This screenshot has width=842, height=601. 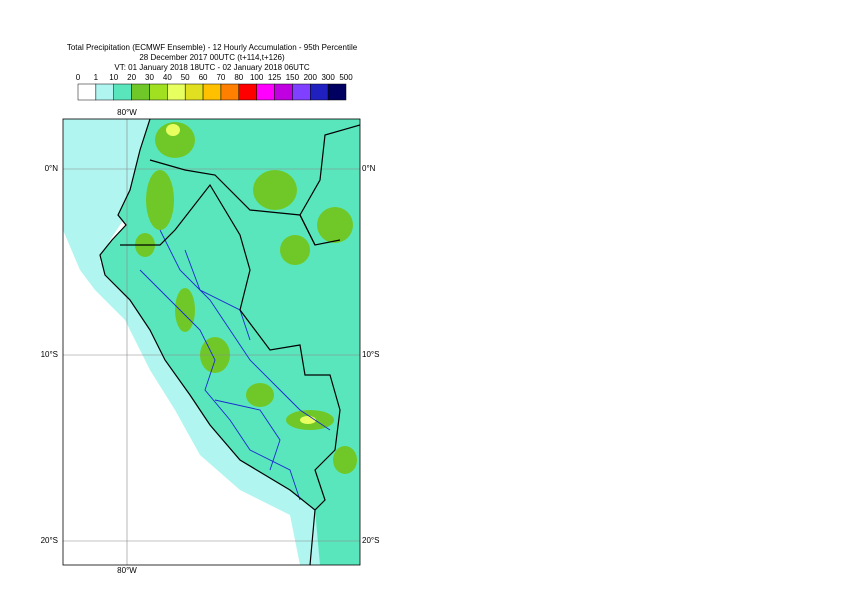 I want to click on legend-label: 80, so click(x=238, y=77).